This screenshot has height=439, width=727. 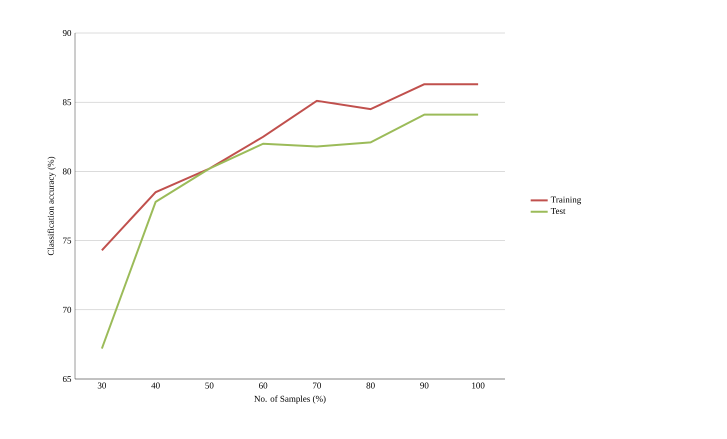 What do you see at coordinates (67, 379) in the screenshot?
I see `y-tick-label: 65` at bounding box center [67, 379].